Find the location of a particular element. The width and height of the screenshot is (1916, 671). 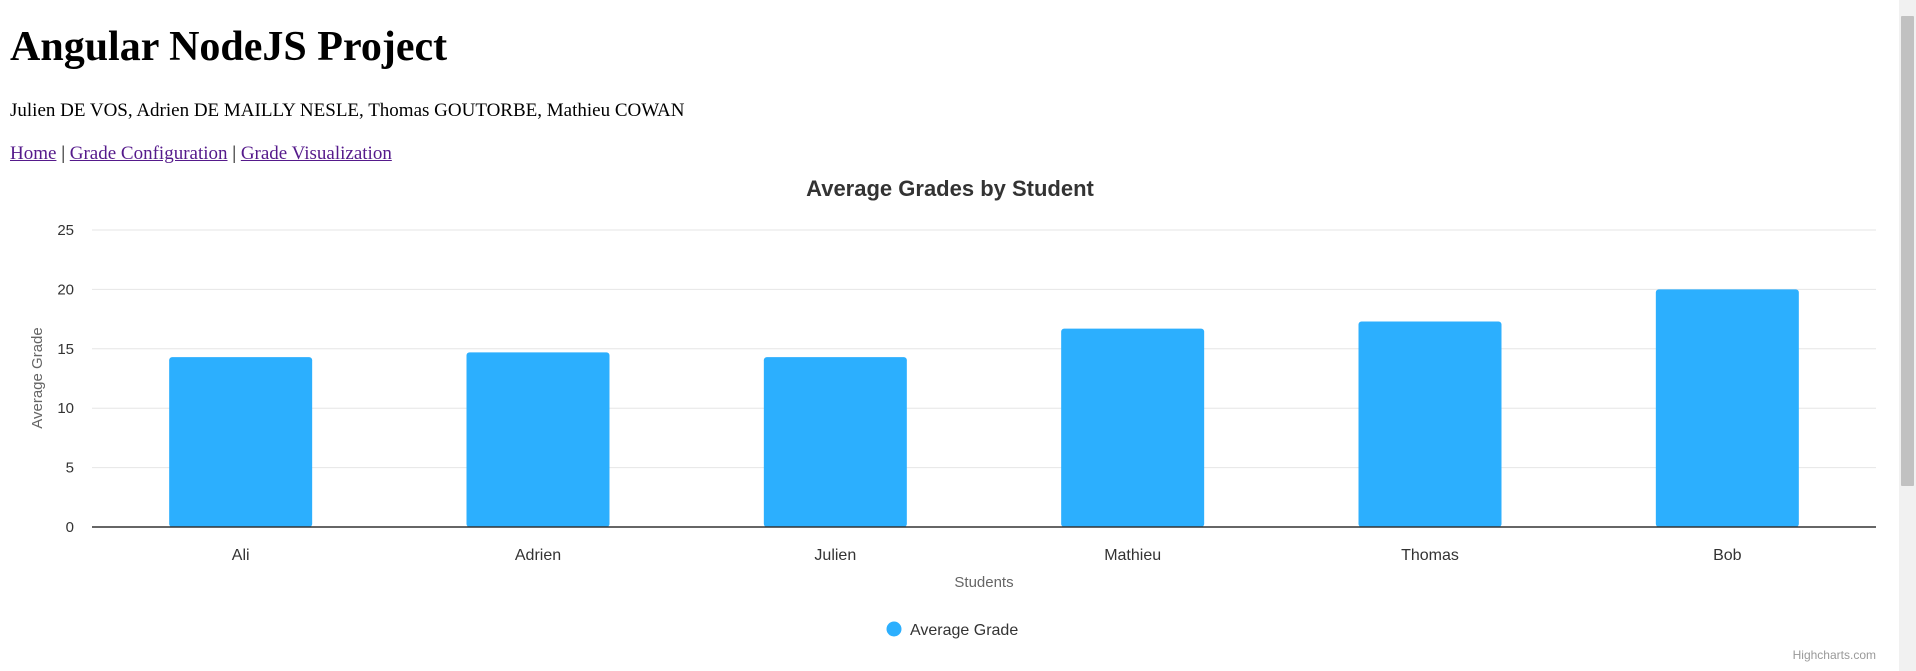

credits-link: Highcharts.com is located at coordinates (1834, 655).